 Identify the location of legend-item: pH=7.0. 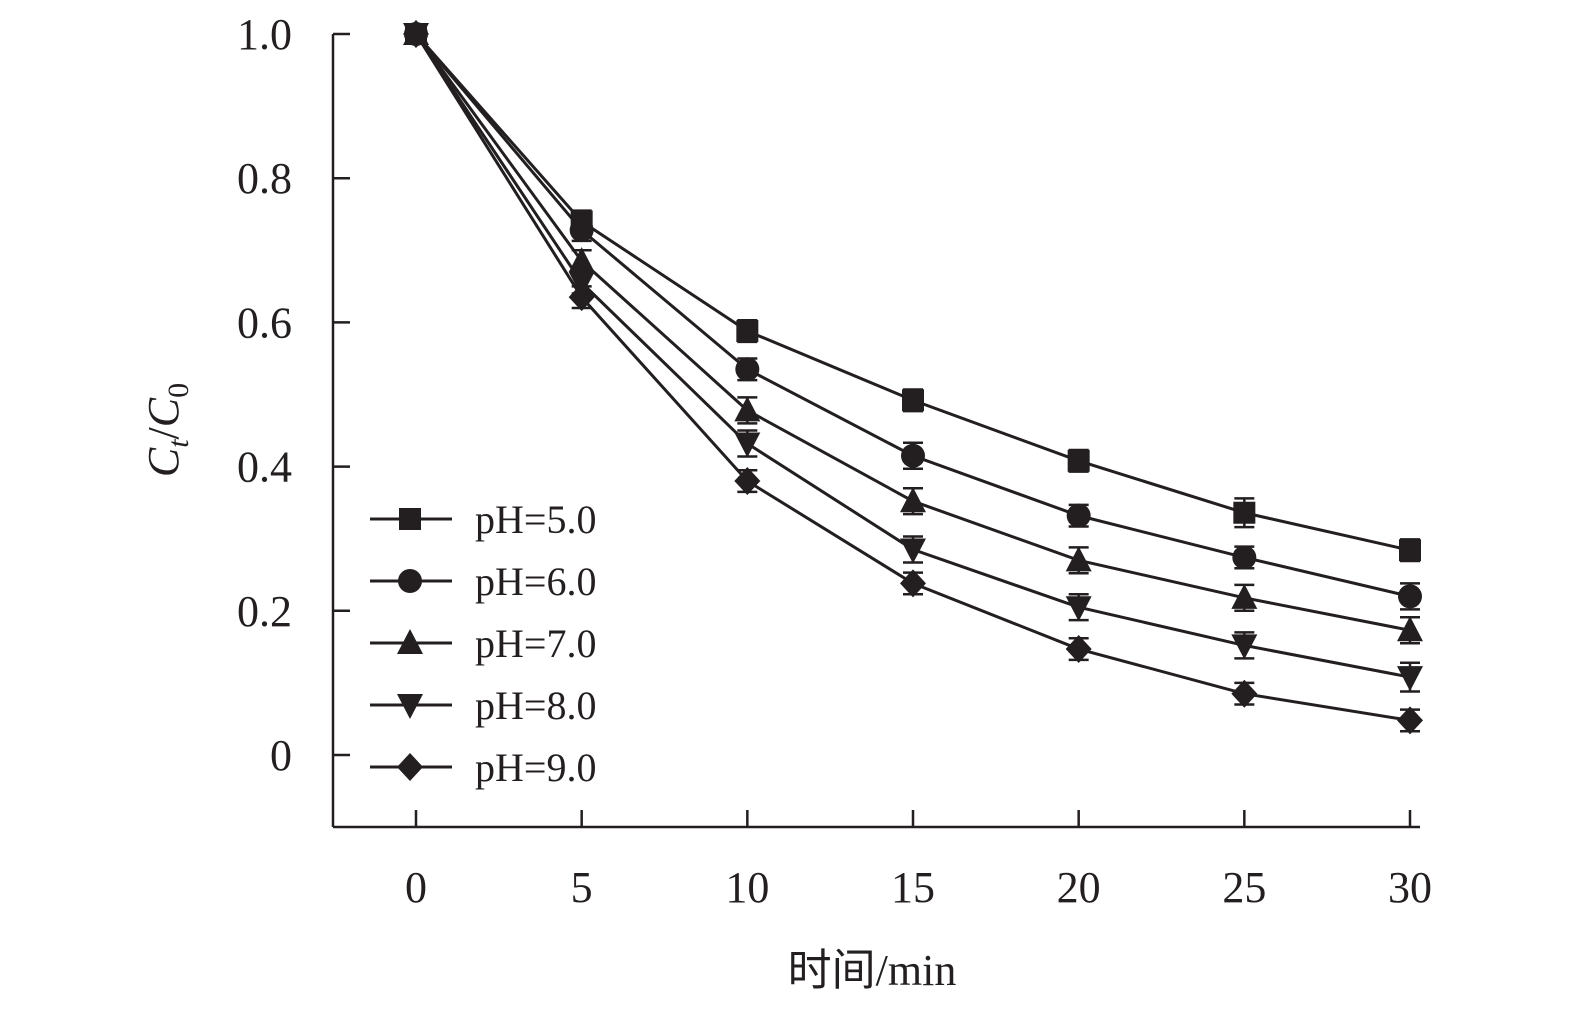
(483, 643).